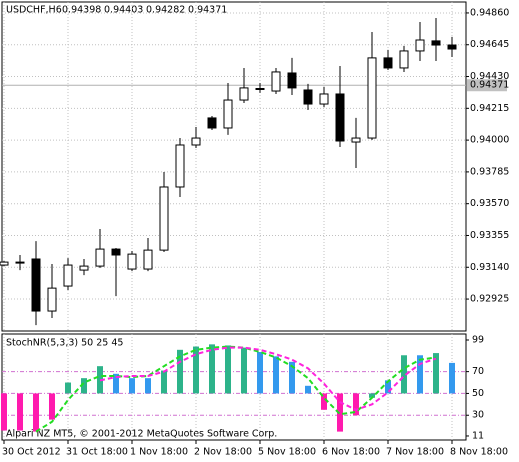 This screenshot has height=462, width=519. Describe the element at coordinates (489, 76) in the screenshot. I see `y-tick-label: 0.94430` at that location.